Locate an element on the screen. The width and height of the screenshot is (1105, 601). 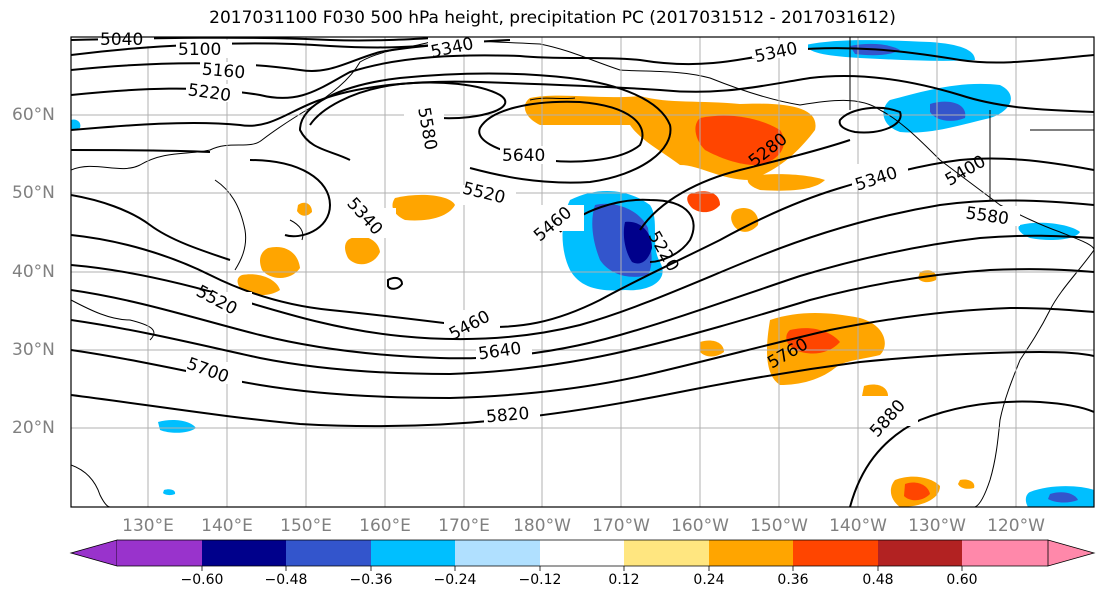
colorbar-tick-label: −0.12 is located at coordinates (540, 580).